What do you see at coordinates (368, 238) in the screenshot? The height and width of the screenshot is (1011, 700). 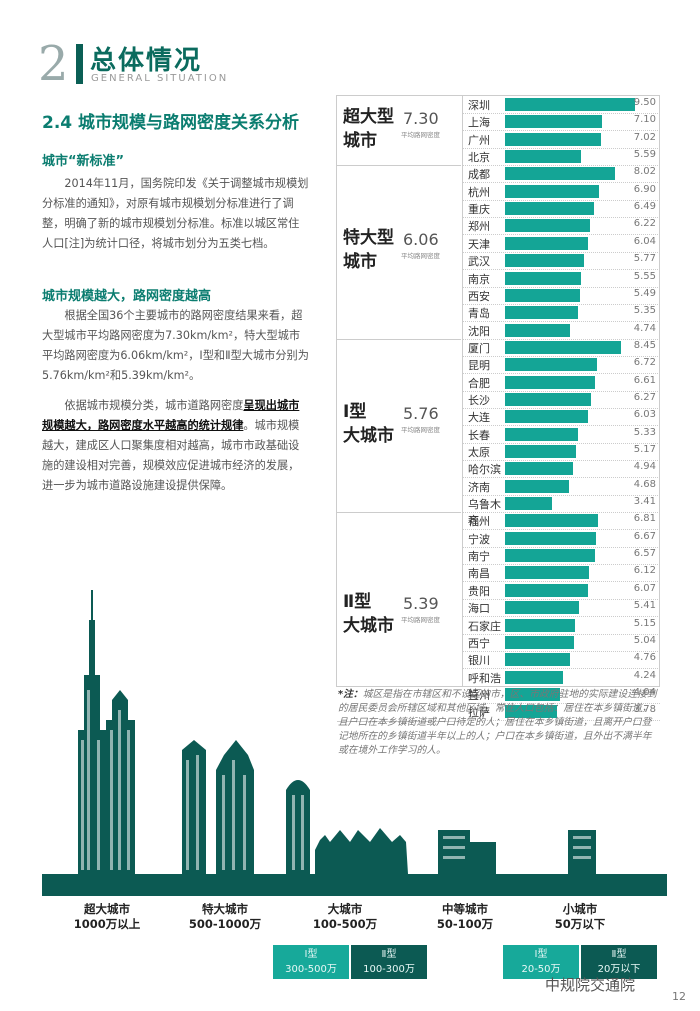 I see `group-name-line1: 特大型` at bounding box center [368, 238].